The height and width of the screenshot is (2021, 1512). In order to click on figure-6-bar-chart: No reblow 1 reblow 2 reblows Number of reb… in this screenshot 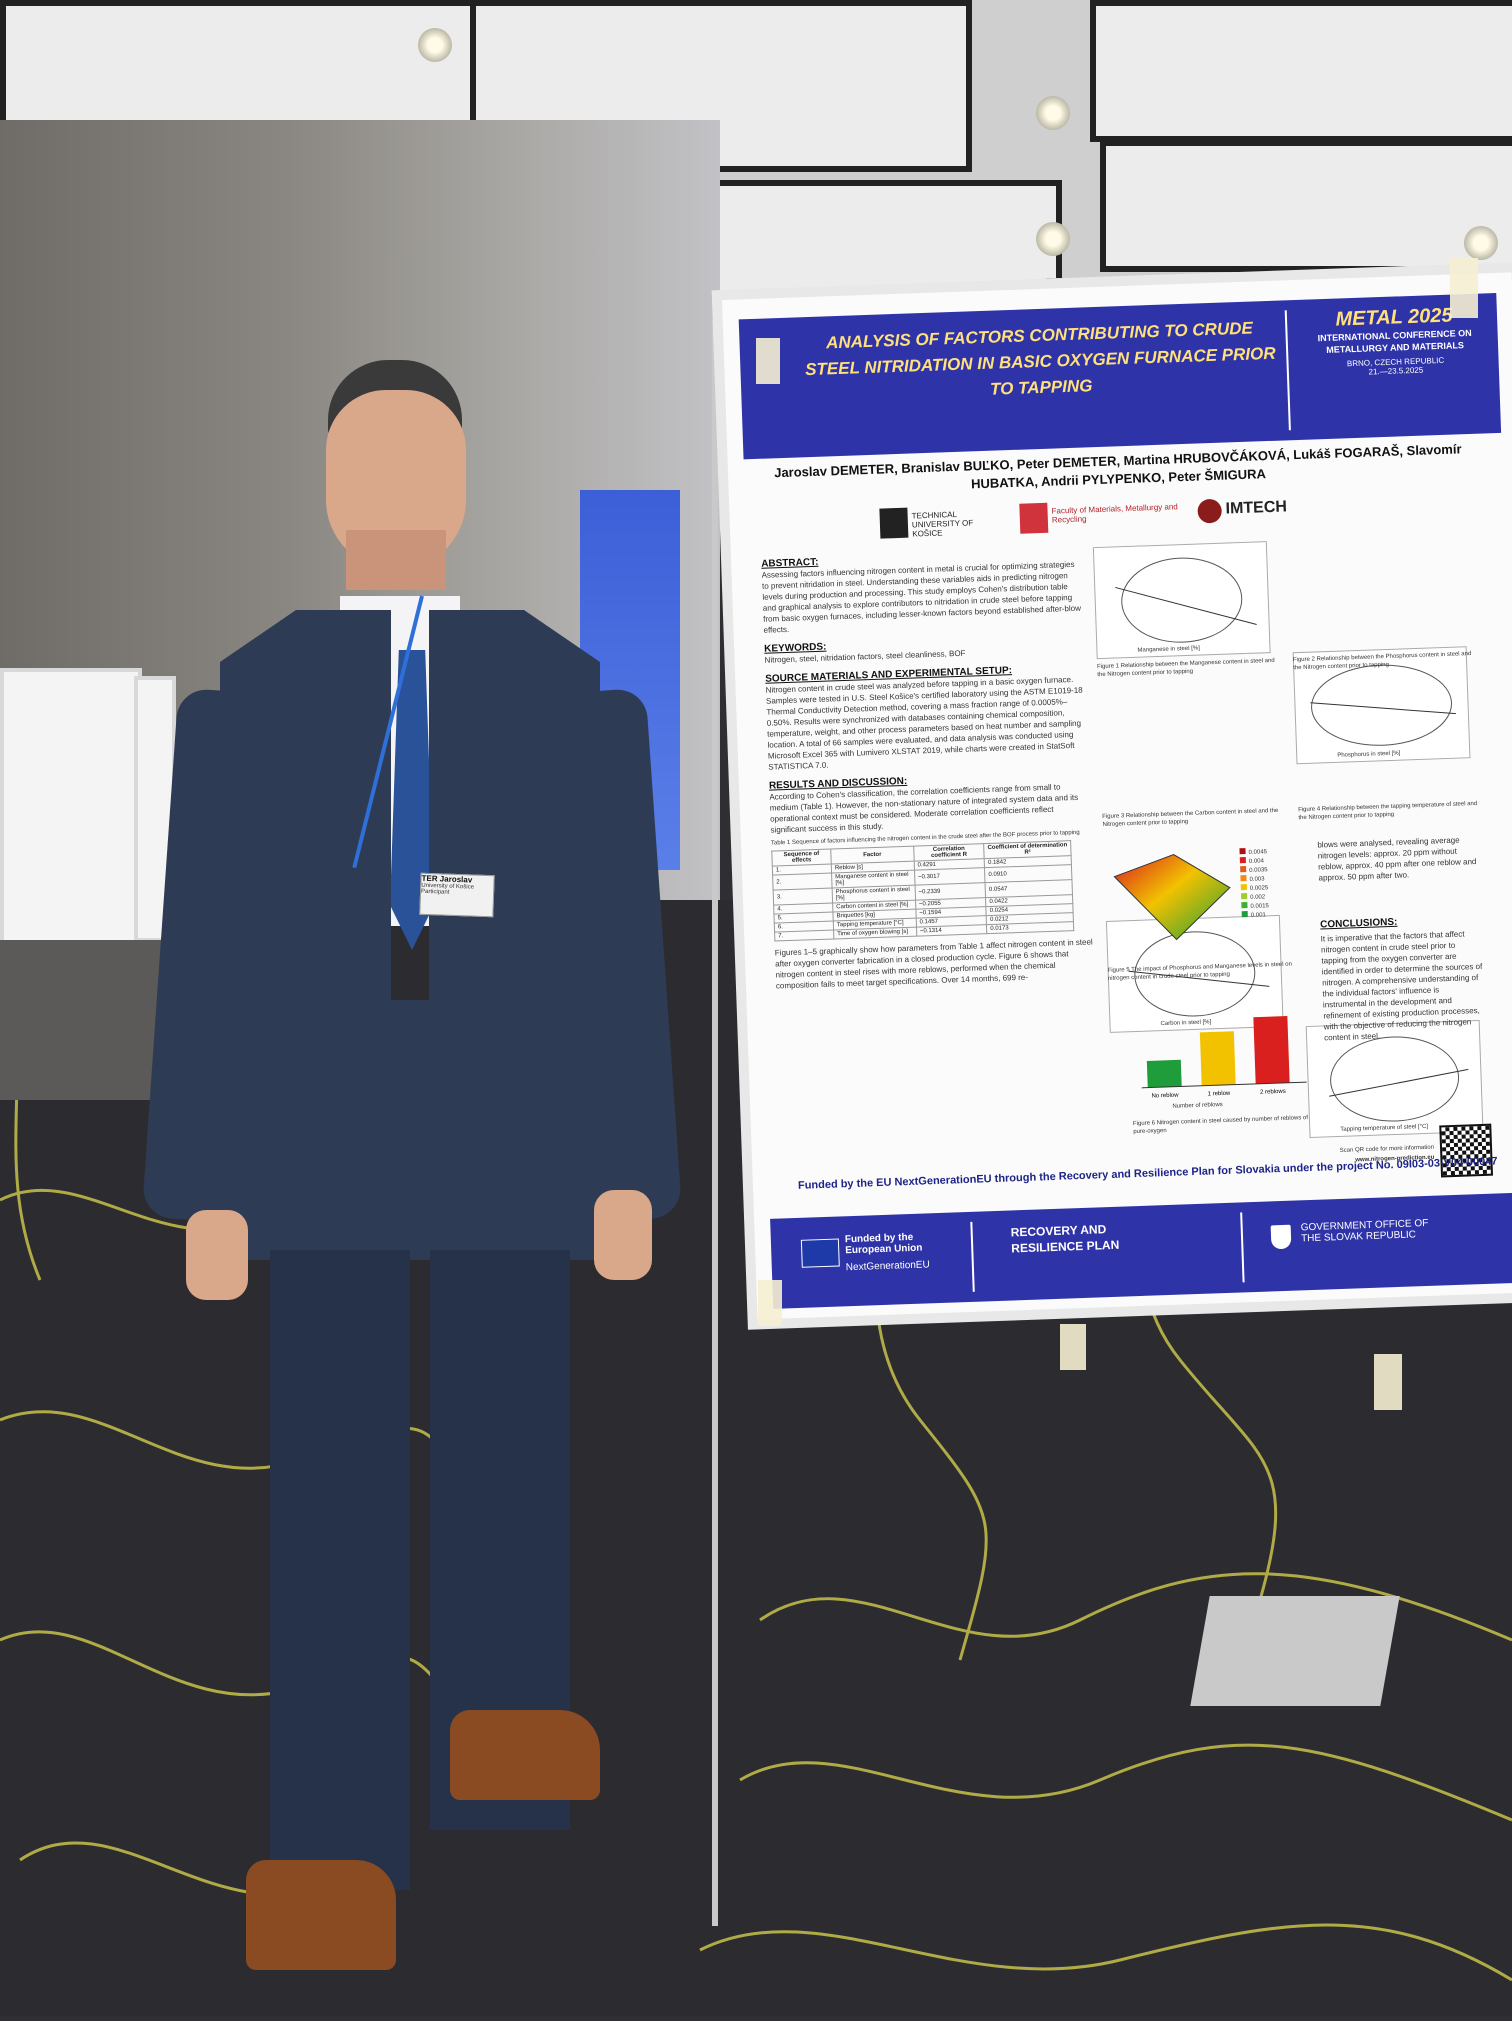, I will do `click(1211, 1052)`.